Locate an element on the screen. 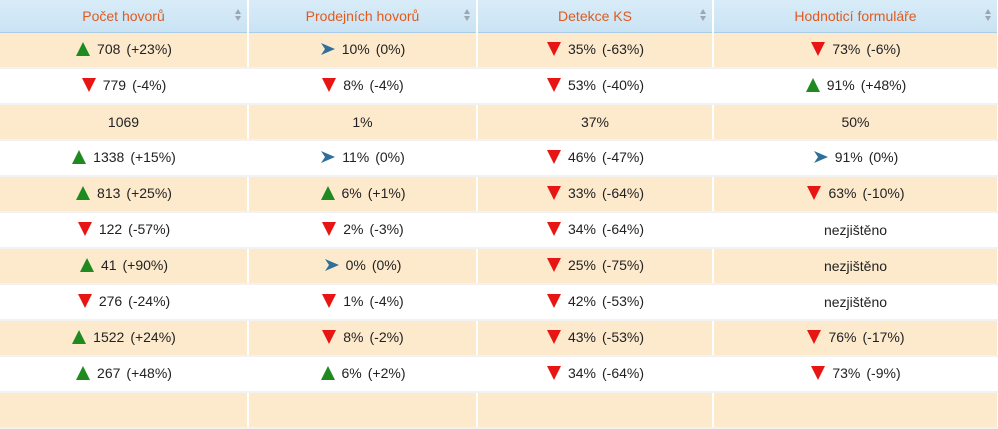 This screenshot has height=429, width=998. cell-change: (-17%) is located at coordinates (883, 336).